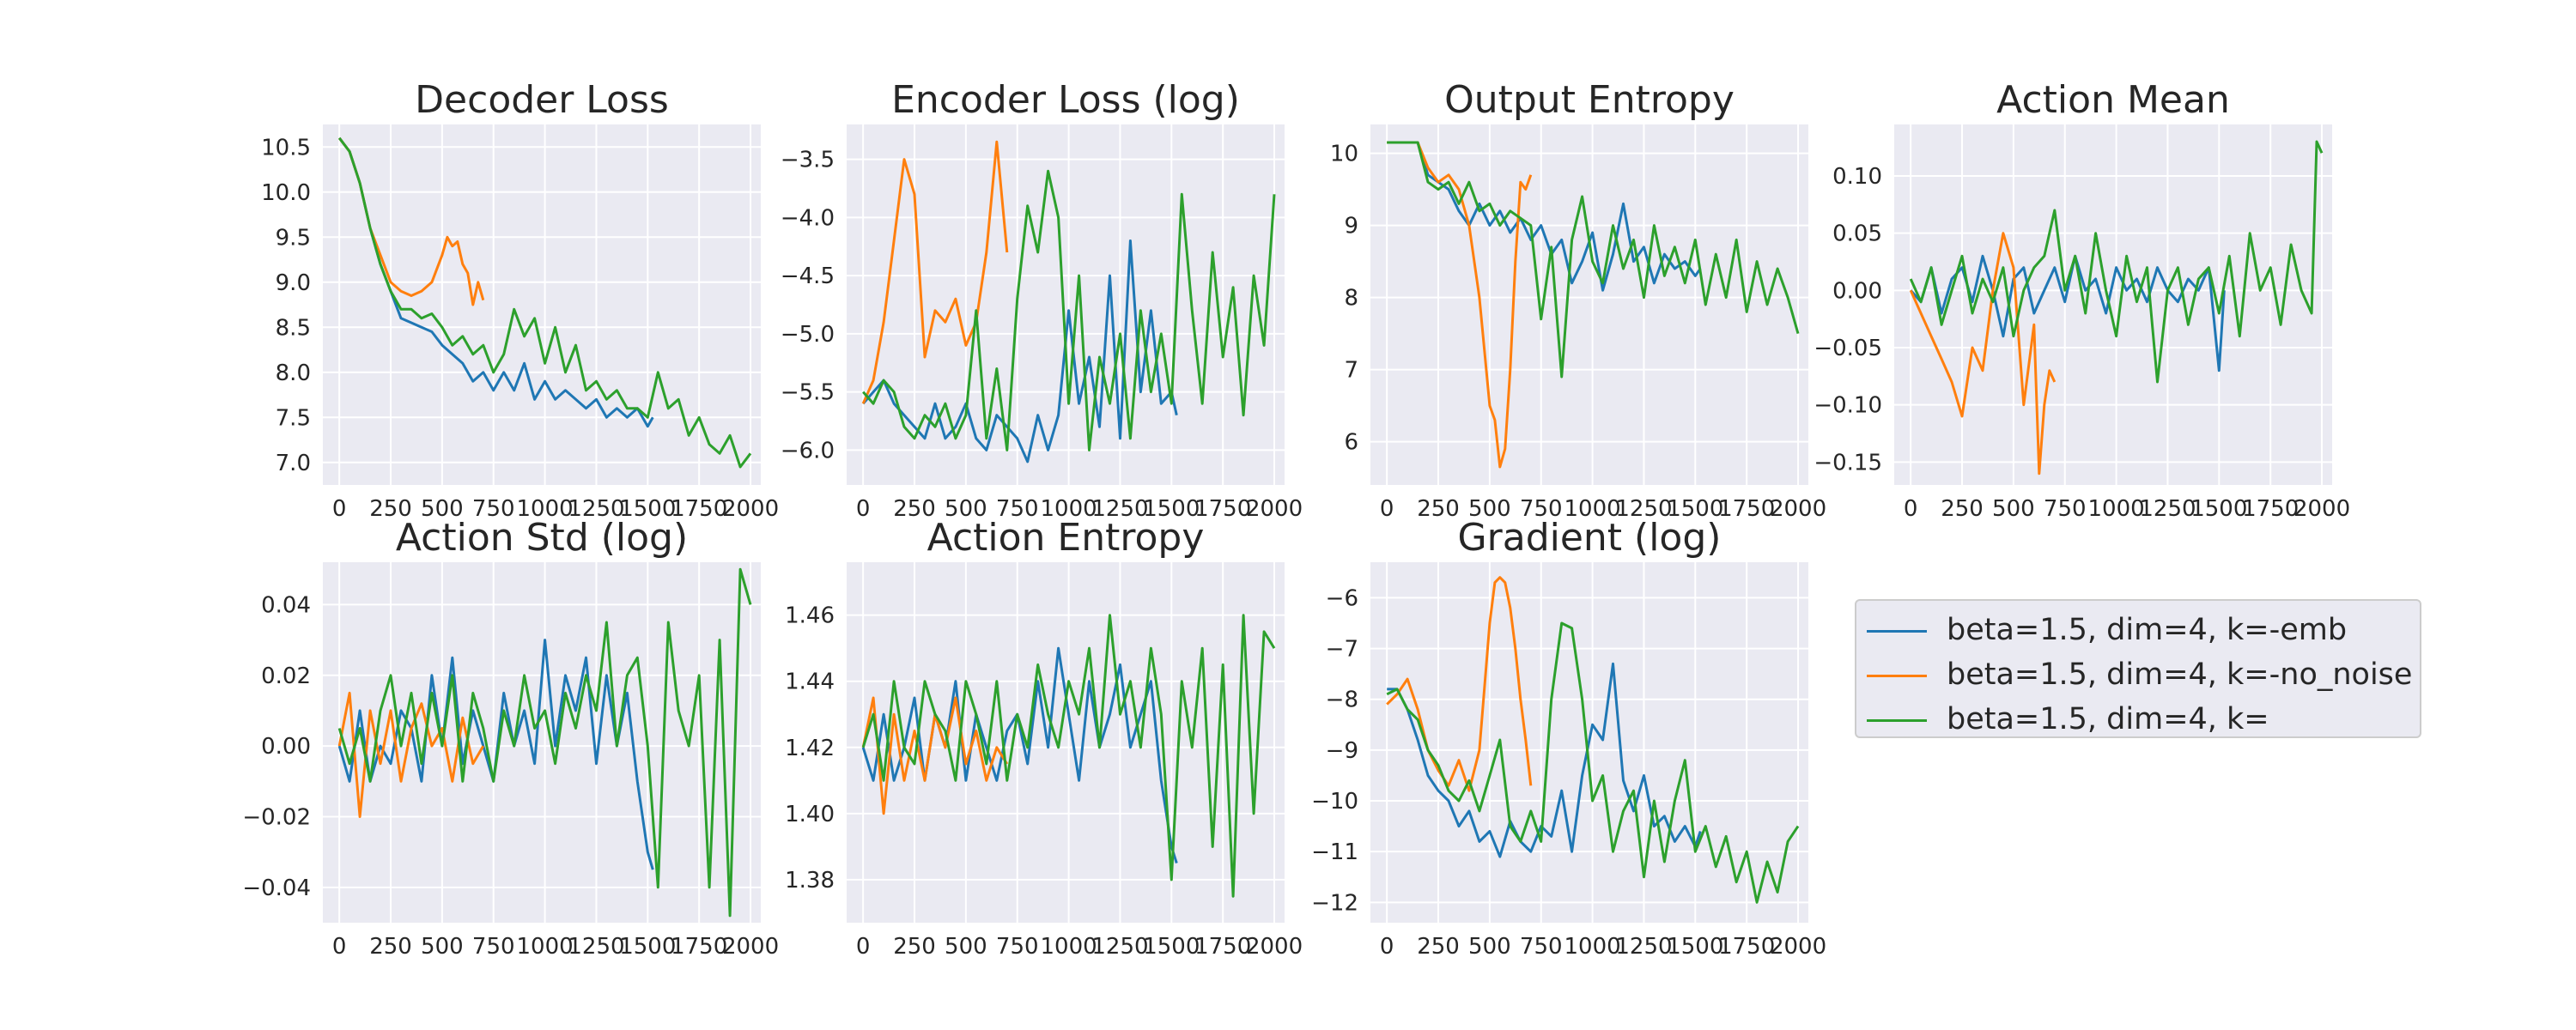  I want to click on y-tick-label: −0.05, so click(1848, 348).